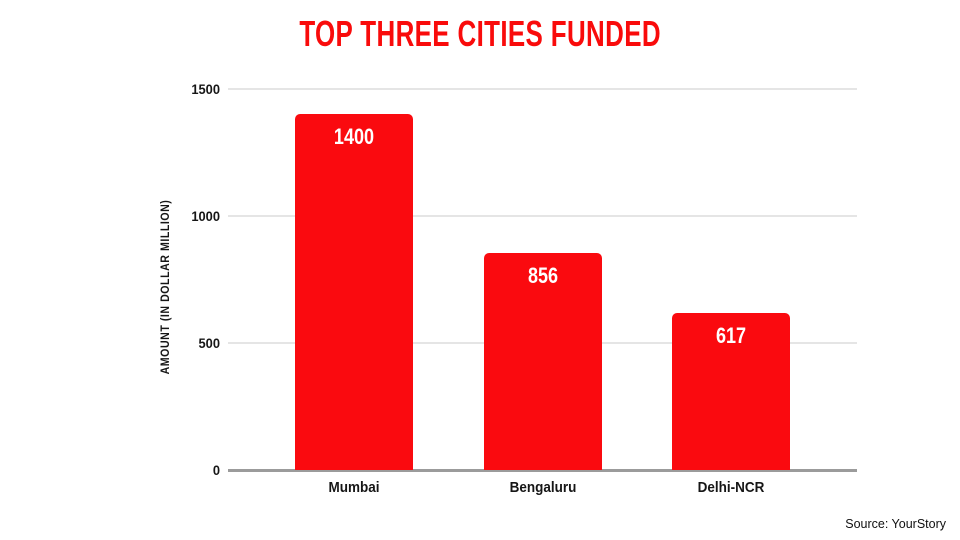 This screenshot has height=540, width=960. Describe the element at coordinates (216, 470) in the screenshot. I see `y-tick-label-0: 0` at that location.